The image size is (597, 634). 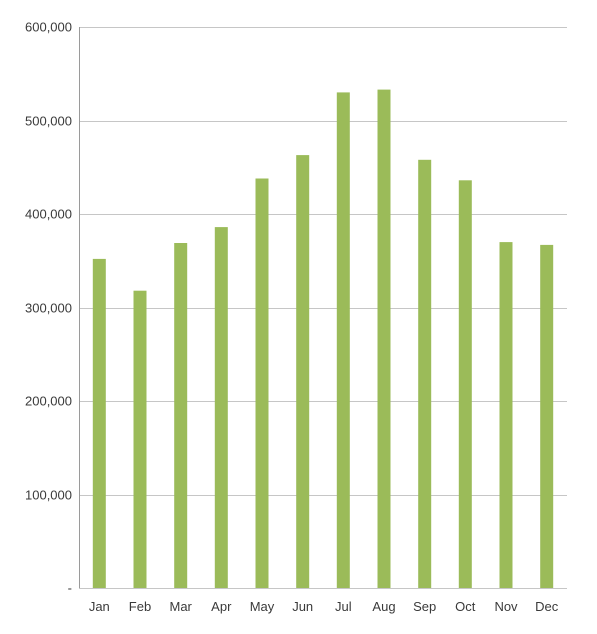 I want to click on bar-jun, so click(x=303, y=371).